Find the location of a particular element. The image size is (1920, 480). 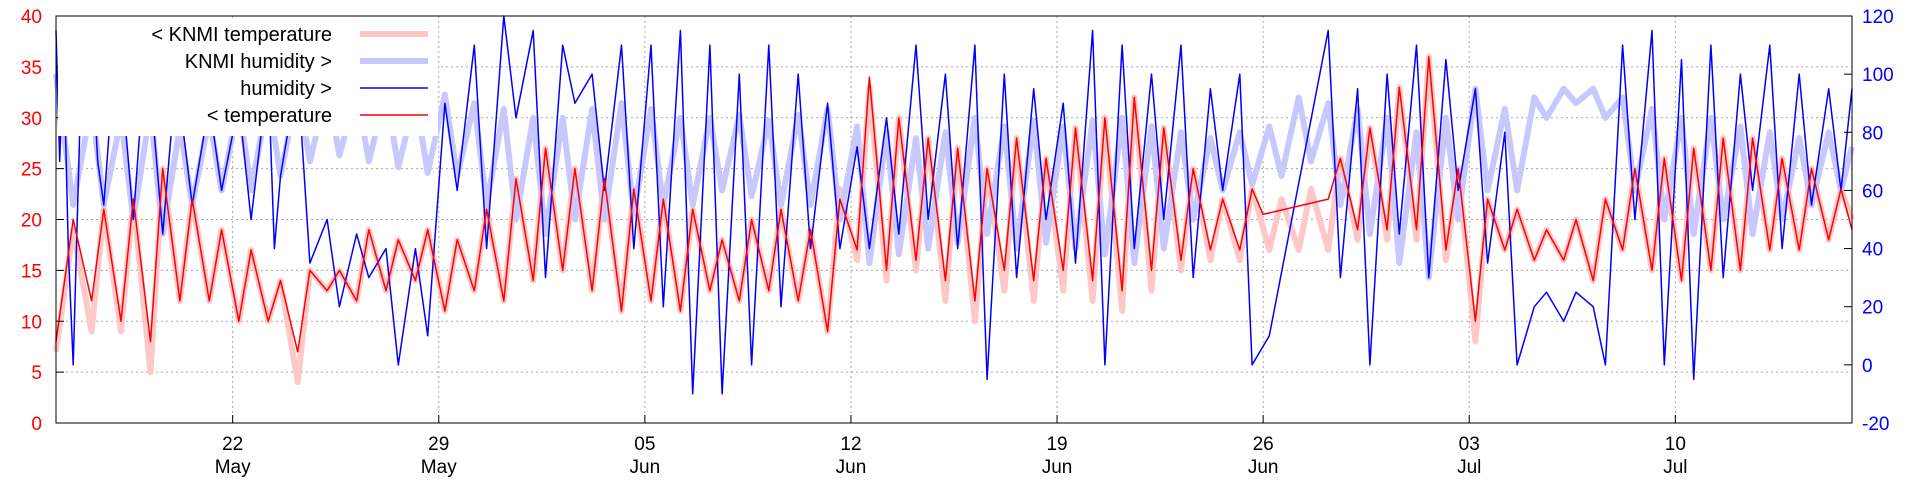

right-tick-label: 0 is located at coordinates (1867, 366).